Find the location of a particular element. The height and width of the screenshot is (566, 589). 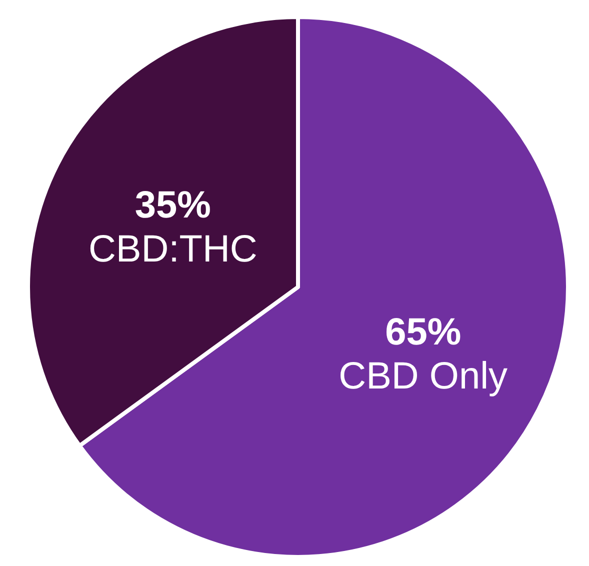

data-label: 35% is located at coordinates (172, 205).